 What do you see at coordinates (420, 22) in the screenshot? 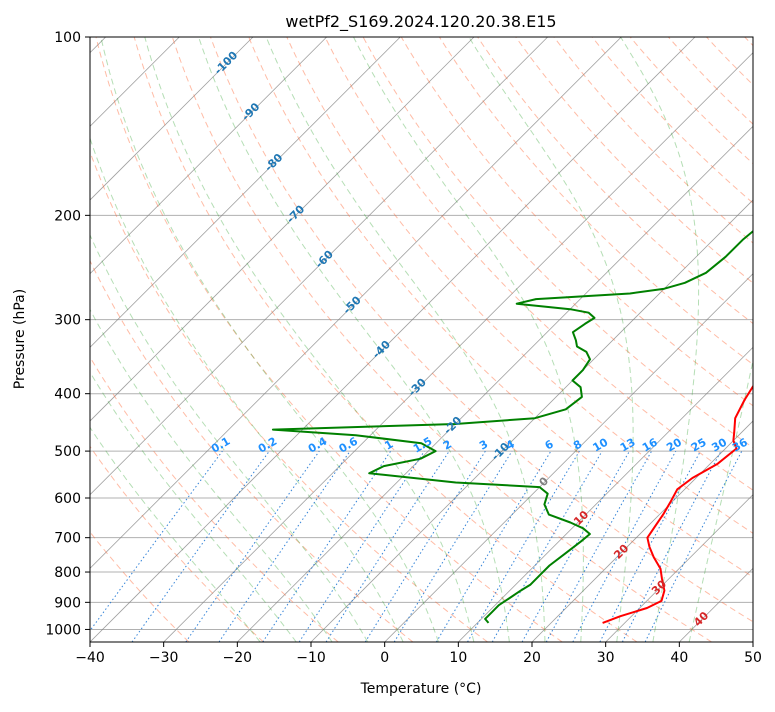
I see `chart-title: wetPf2_S169.2024.120.20.38.E15` at bounding box center [420, 22].